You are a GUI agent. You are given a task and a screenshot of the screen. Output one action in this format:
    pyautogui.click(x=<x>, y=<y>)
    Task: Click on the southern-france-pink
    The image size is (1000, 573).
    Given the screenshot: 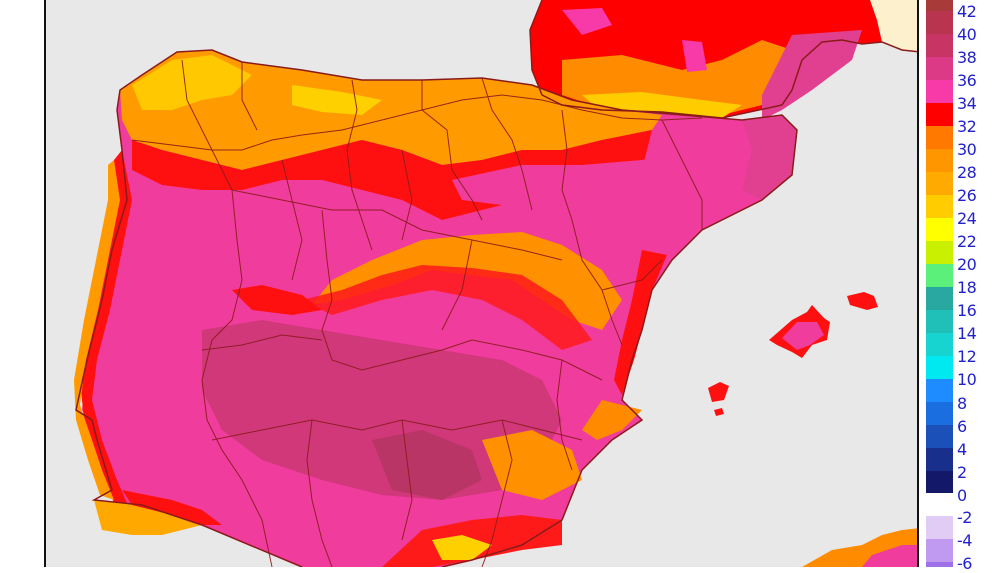 What is the action you would take?
    pyautogui.click(x=587, y=21)
    